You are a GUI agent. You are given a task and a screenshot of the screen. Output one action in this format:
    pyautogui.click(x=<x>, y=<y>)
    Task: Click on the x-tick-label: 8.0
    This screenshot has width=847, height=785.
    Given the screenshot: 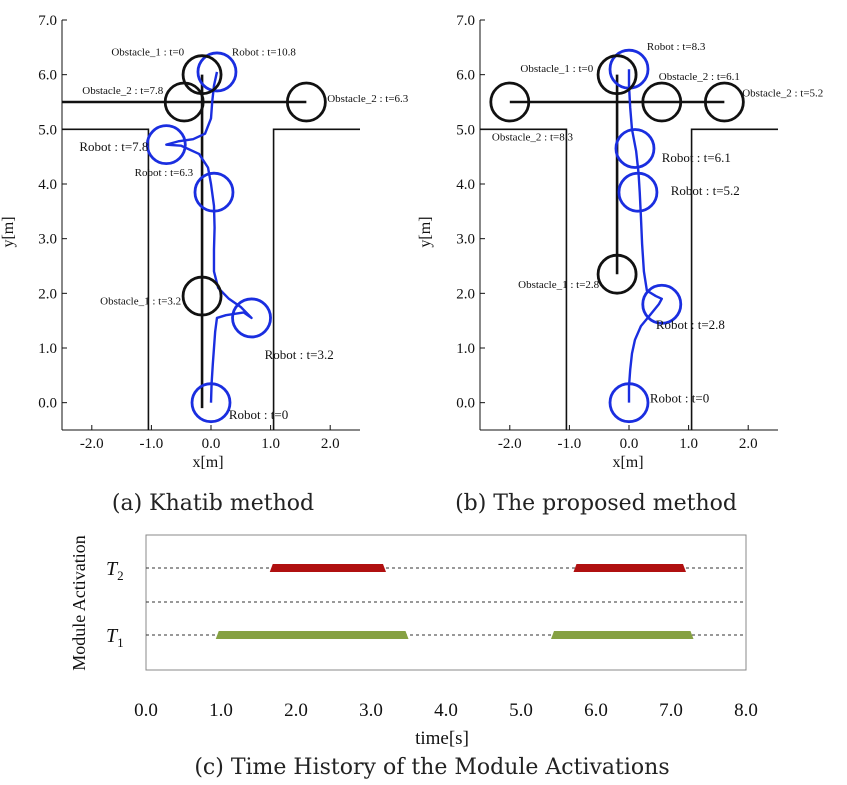 What is the action you would take?
    pyautogui.click(x=746, y=710)
    